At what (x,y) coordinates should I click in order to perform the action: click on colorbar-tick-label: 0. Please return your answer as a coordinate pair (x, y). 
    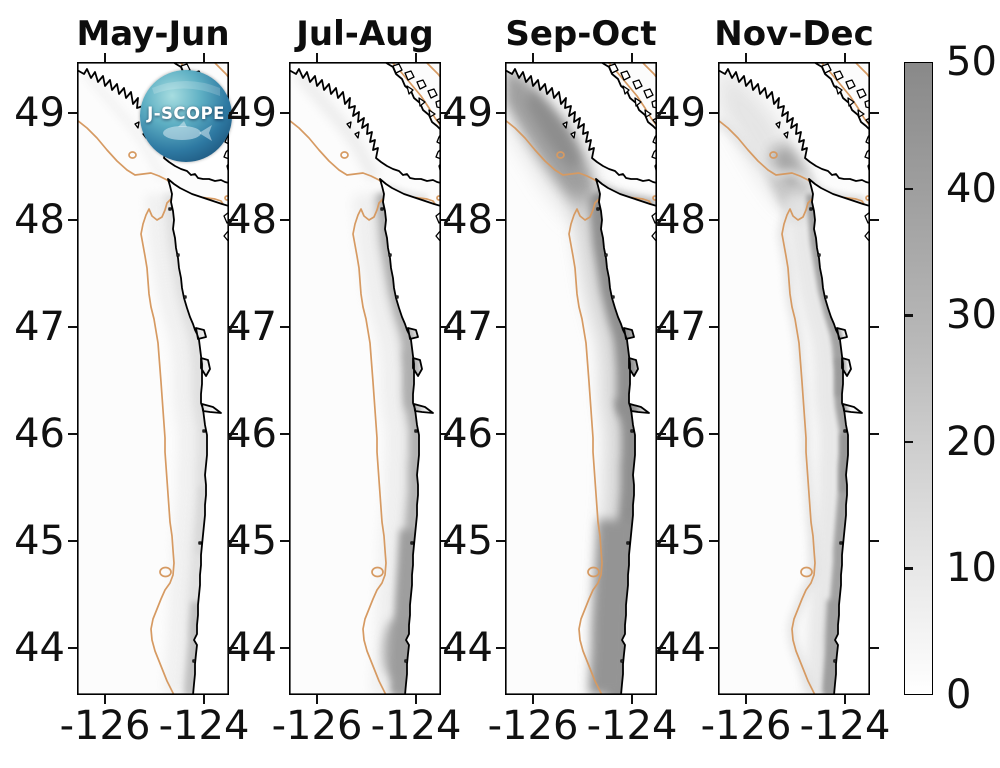
    Looking at the image, I should click on (959, 695).